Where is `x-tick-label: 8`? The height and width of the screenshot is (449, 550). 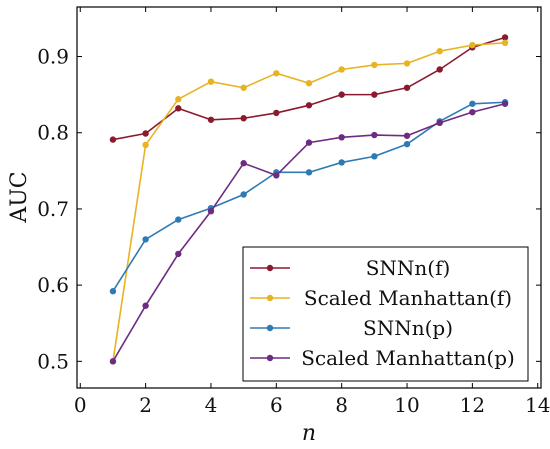
x-tick-label: 8 is located at coordinates (341, 405).